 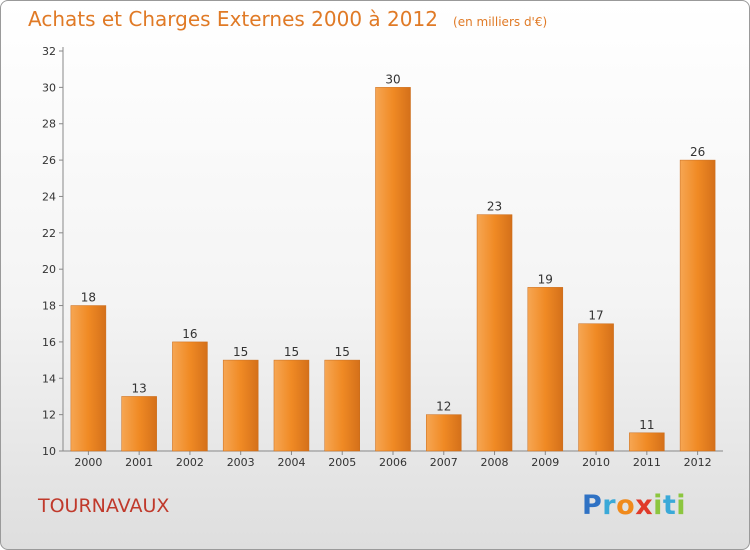 I want to click on x-tick-label: 2002, so click(x=190, y=462).